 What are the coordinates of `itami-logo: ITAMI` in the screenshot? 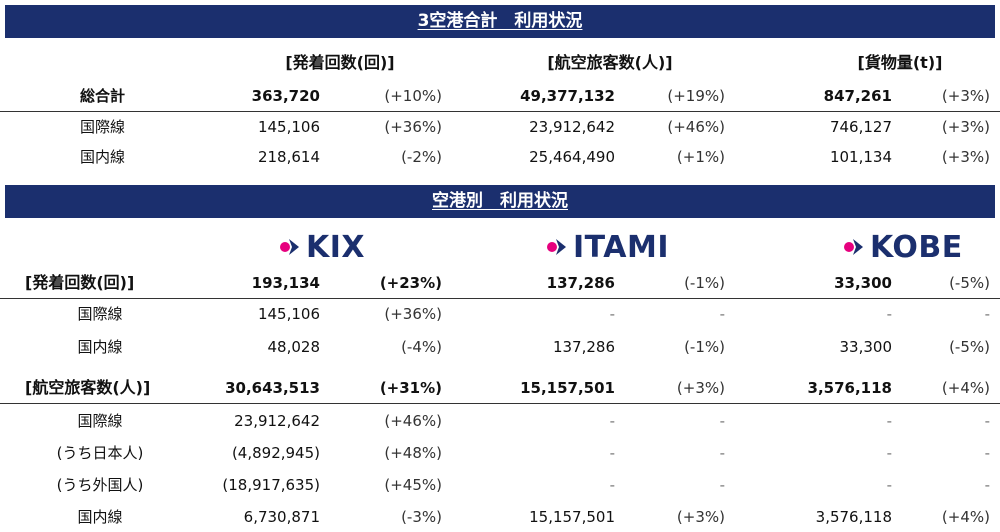 It's located at (607, 247).